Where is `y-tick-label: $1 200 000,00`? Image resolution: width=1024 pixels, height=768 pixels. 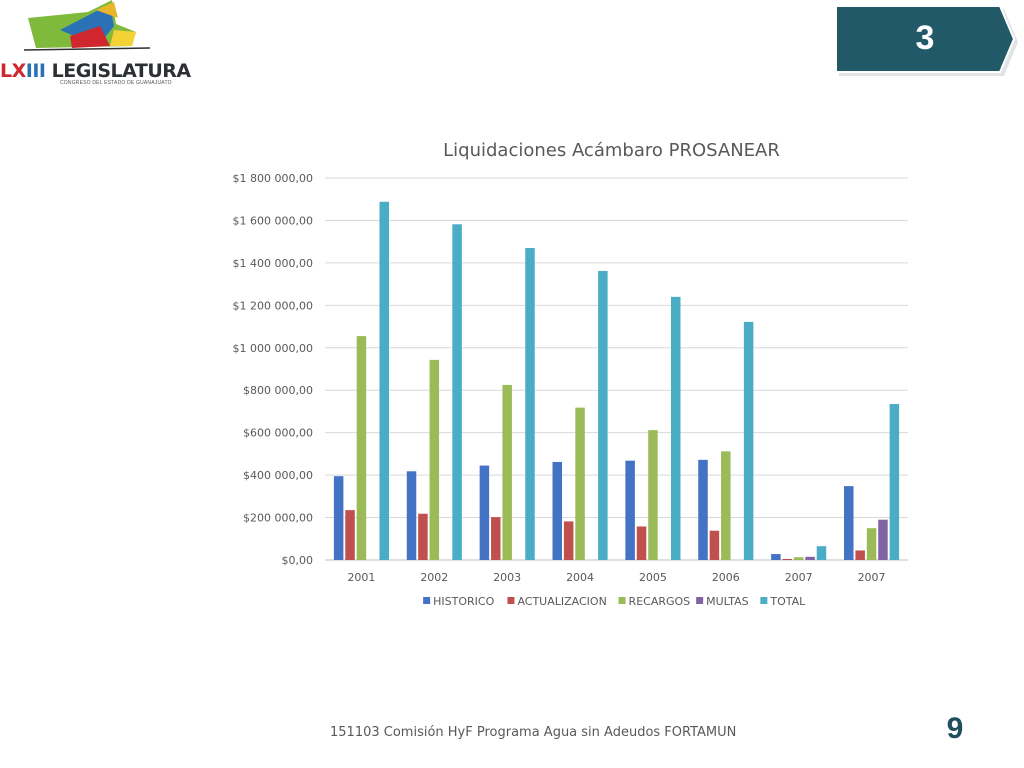
y-tick-label: $1 200 000,00 is located at coordinates (273, 305).